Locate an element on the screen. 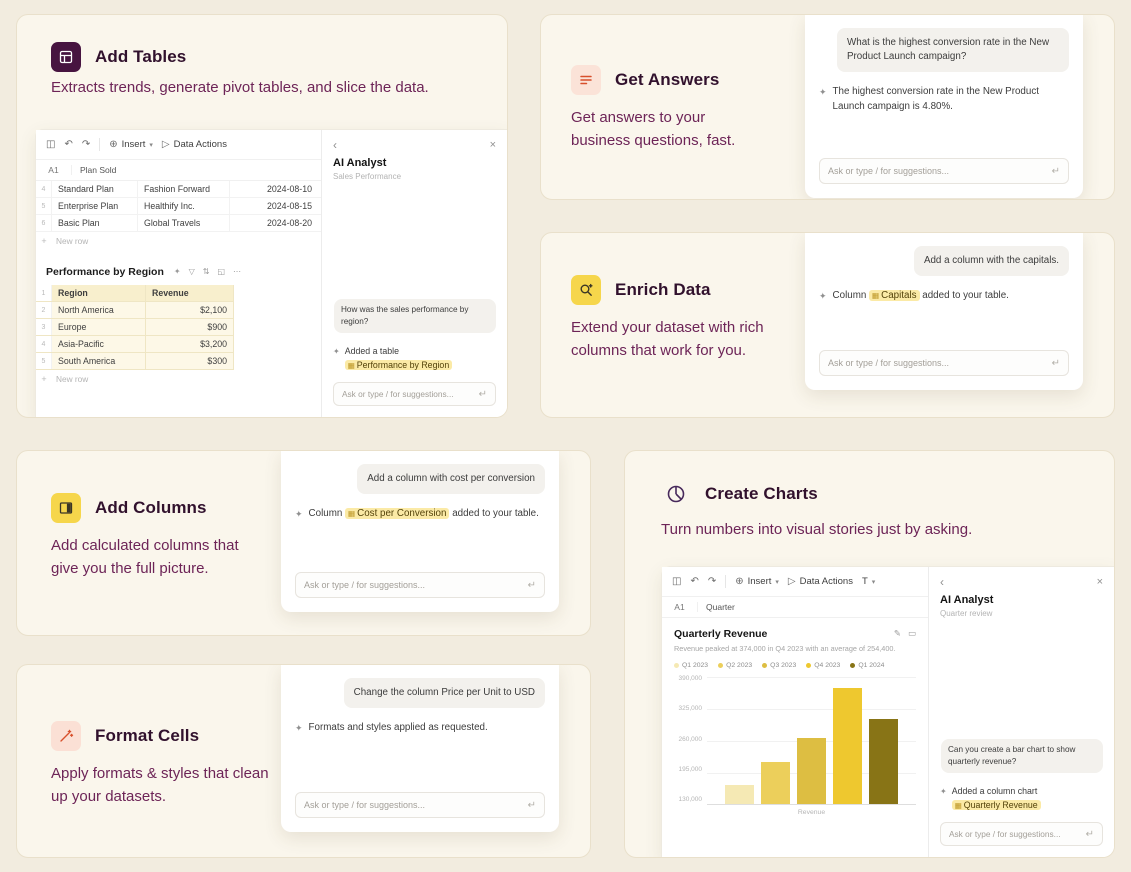  column-chip: ▦ Cost per Conversion is located at coordinates (397, 514).